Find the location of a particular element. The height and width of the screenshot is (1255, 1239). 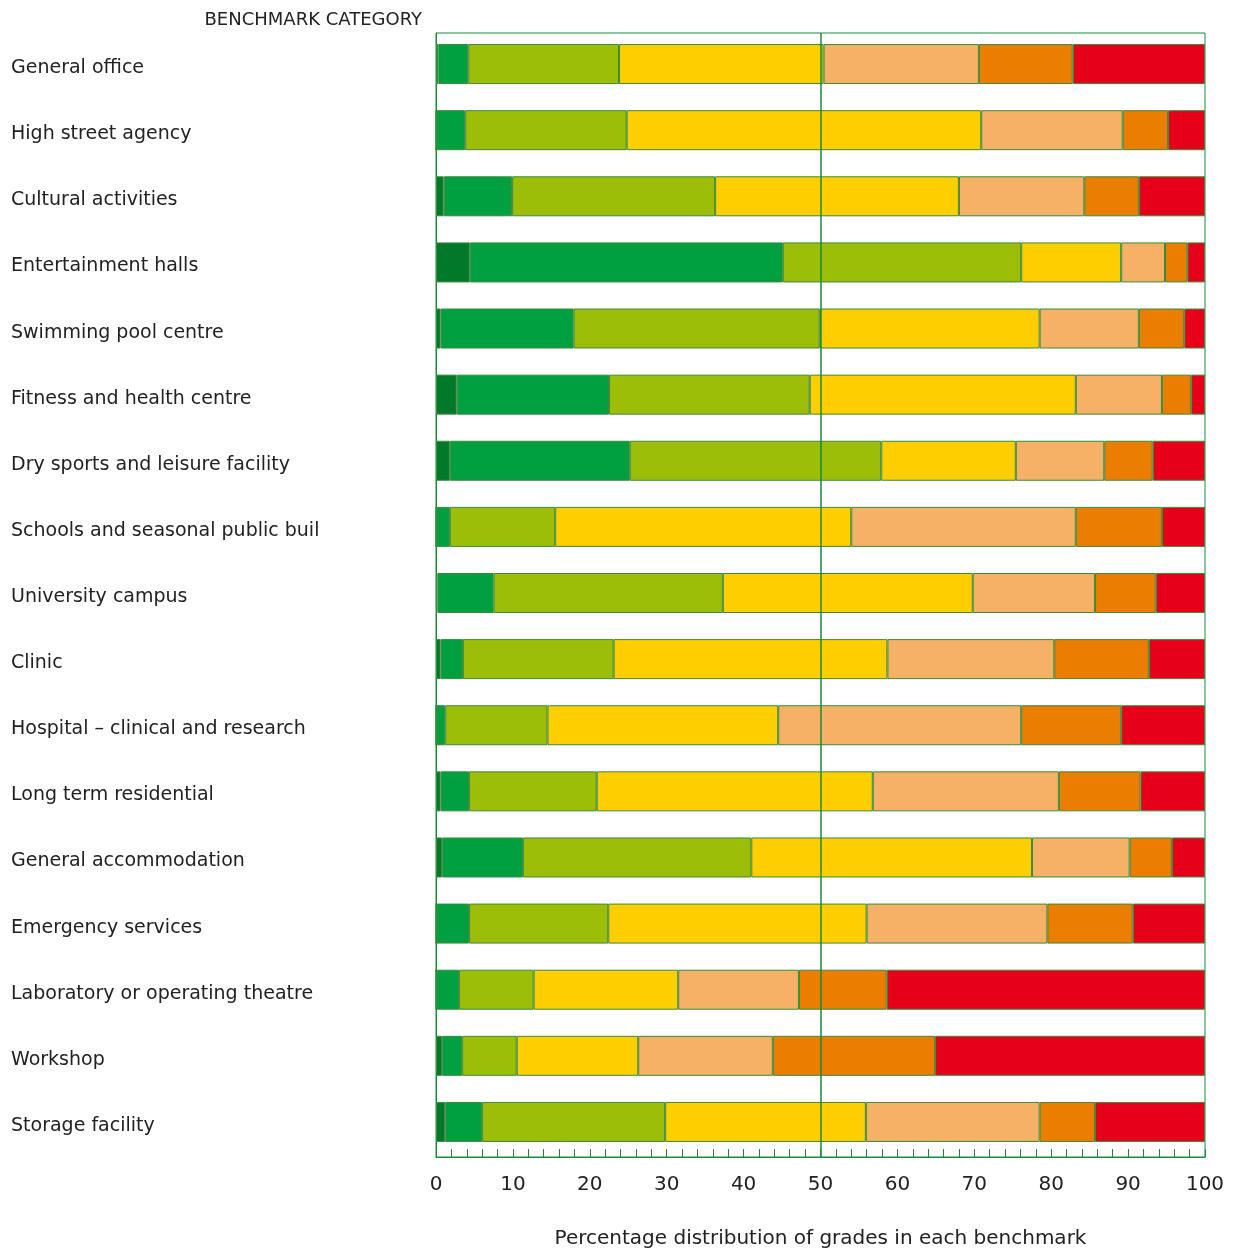

x-tick-label: 80 is located at coordinates (1051, 1183).